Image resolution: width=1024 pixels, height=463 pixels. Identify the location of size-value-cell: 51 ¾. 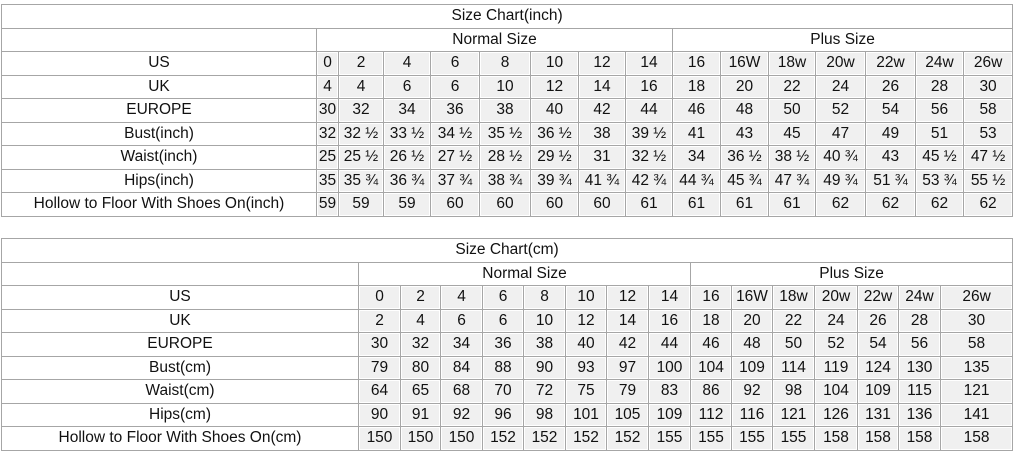
(890, 180).